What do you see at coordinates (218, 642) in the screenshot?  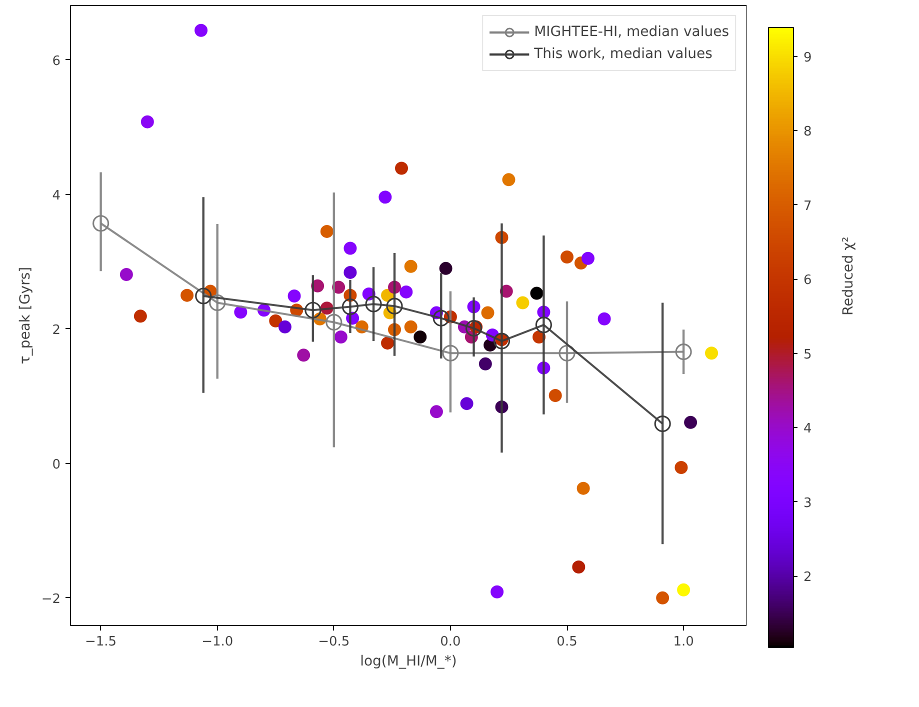 I see `x-tick-label: −1.0` at bounding box center [218, 642].